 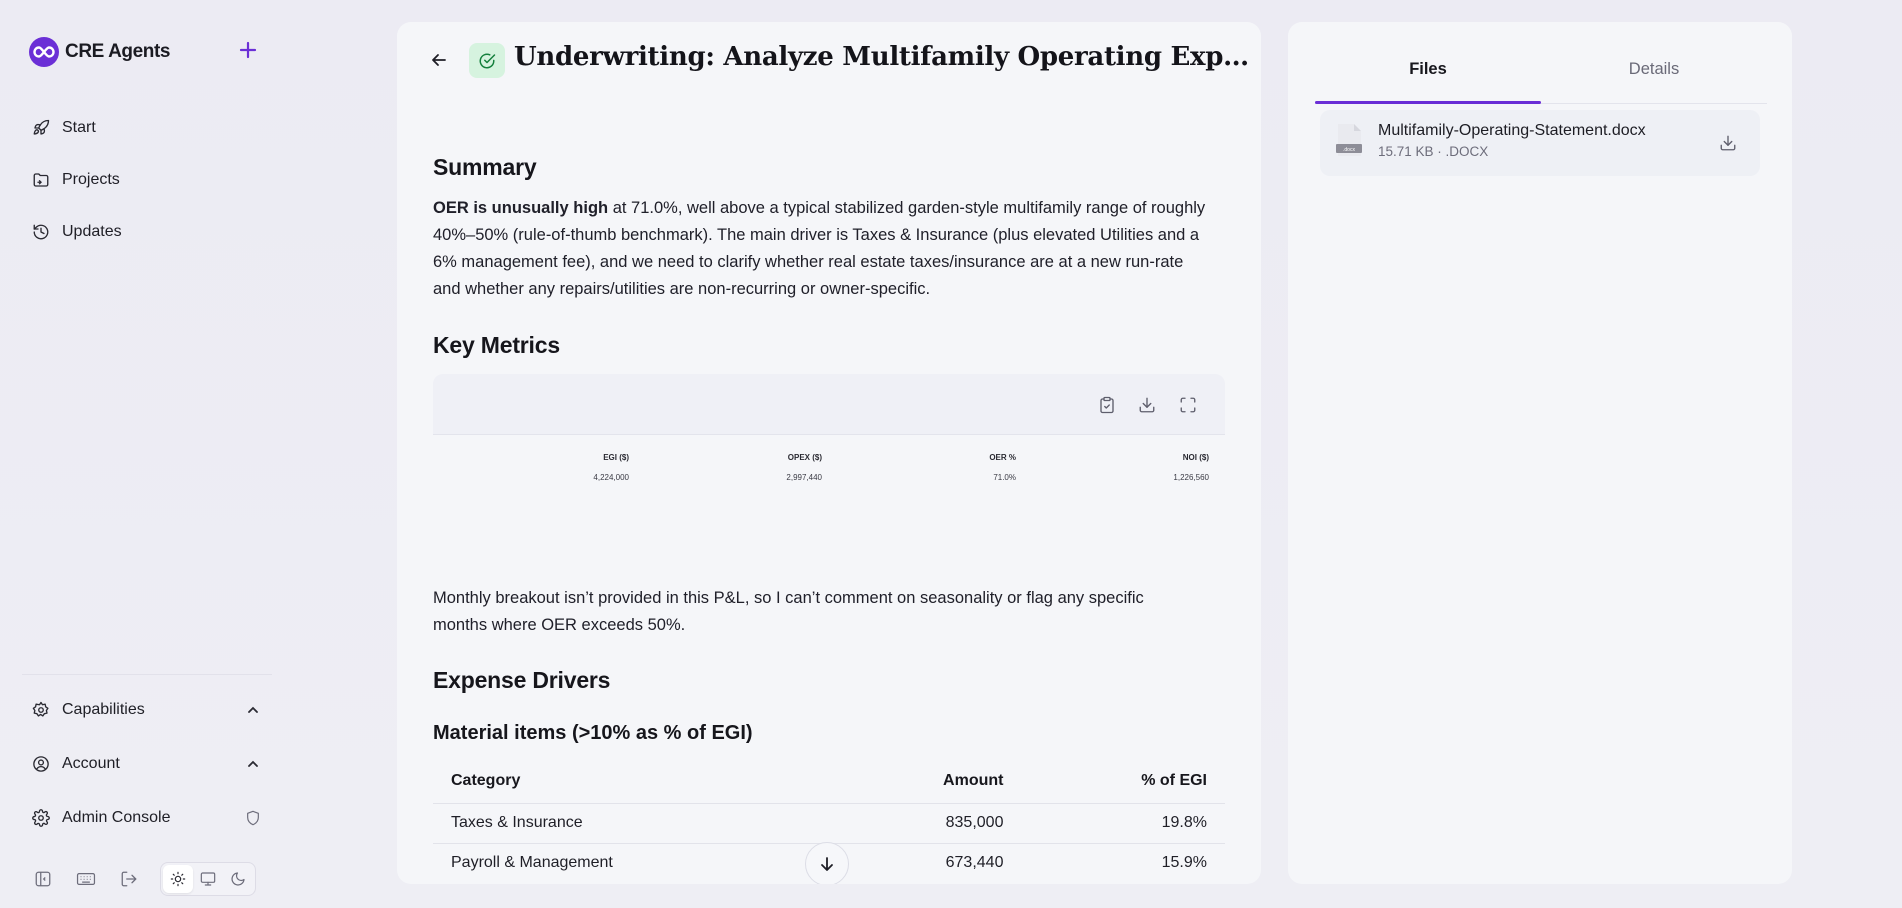 I want to click on docx-file-icon: .docx, so click(x=1349, y=140).